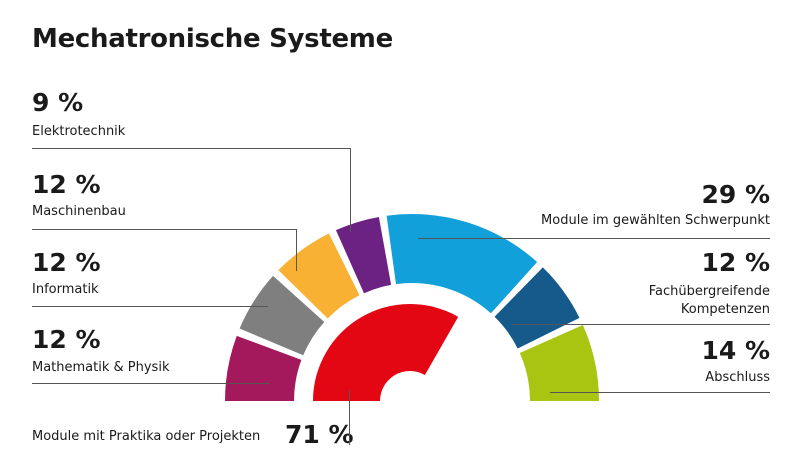 The image size is (800, 471). I want to click on leader-line-abschluss, so click(660, 392).